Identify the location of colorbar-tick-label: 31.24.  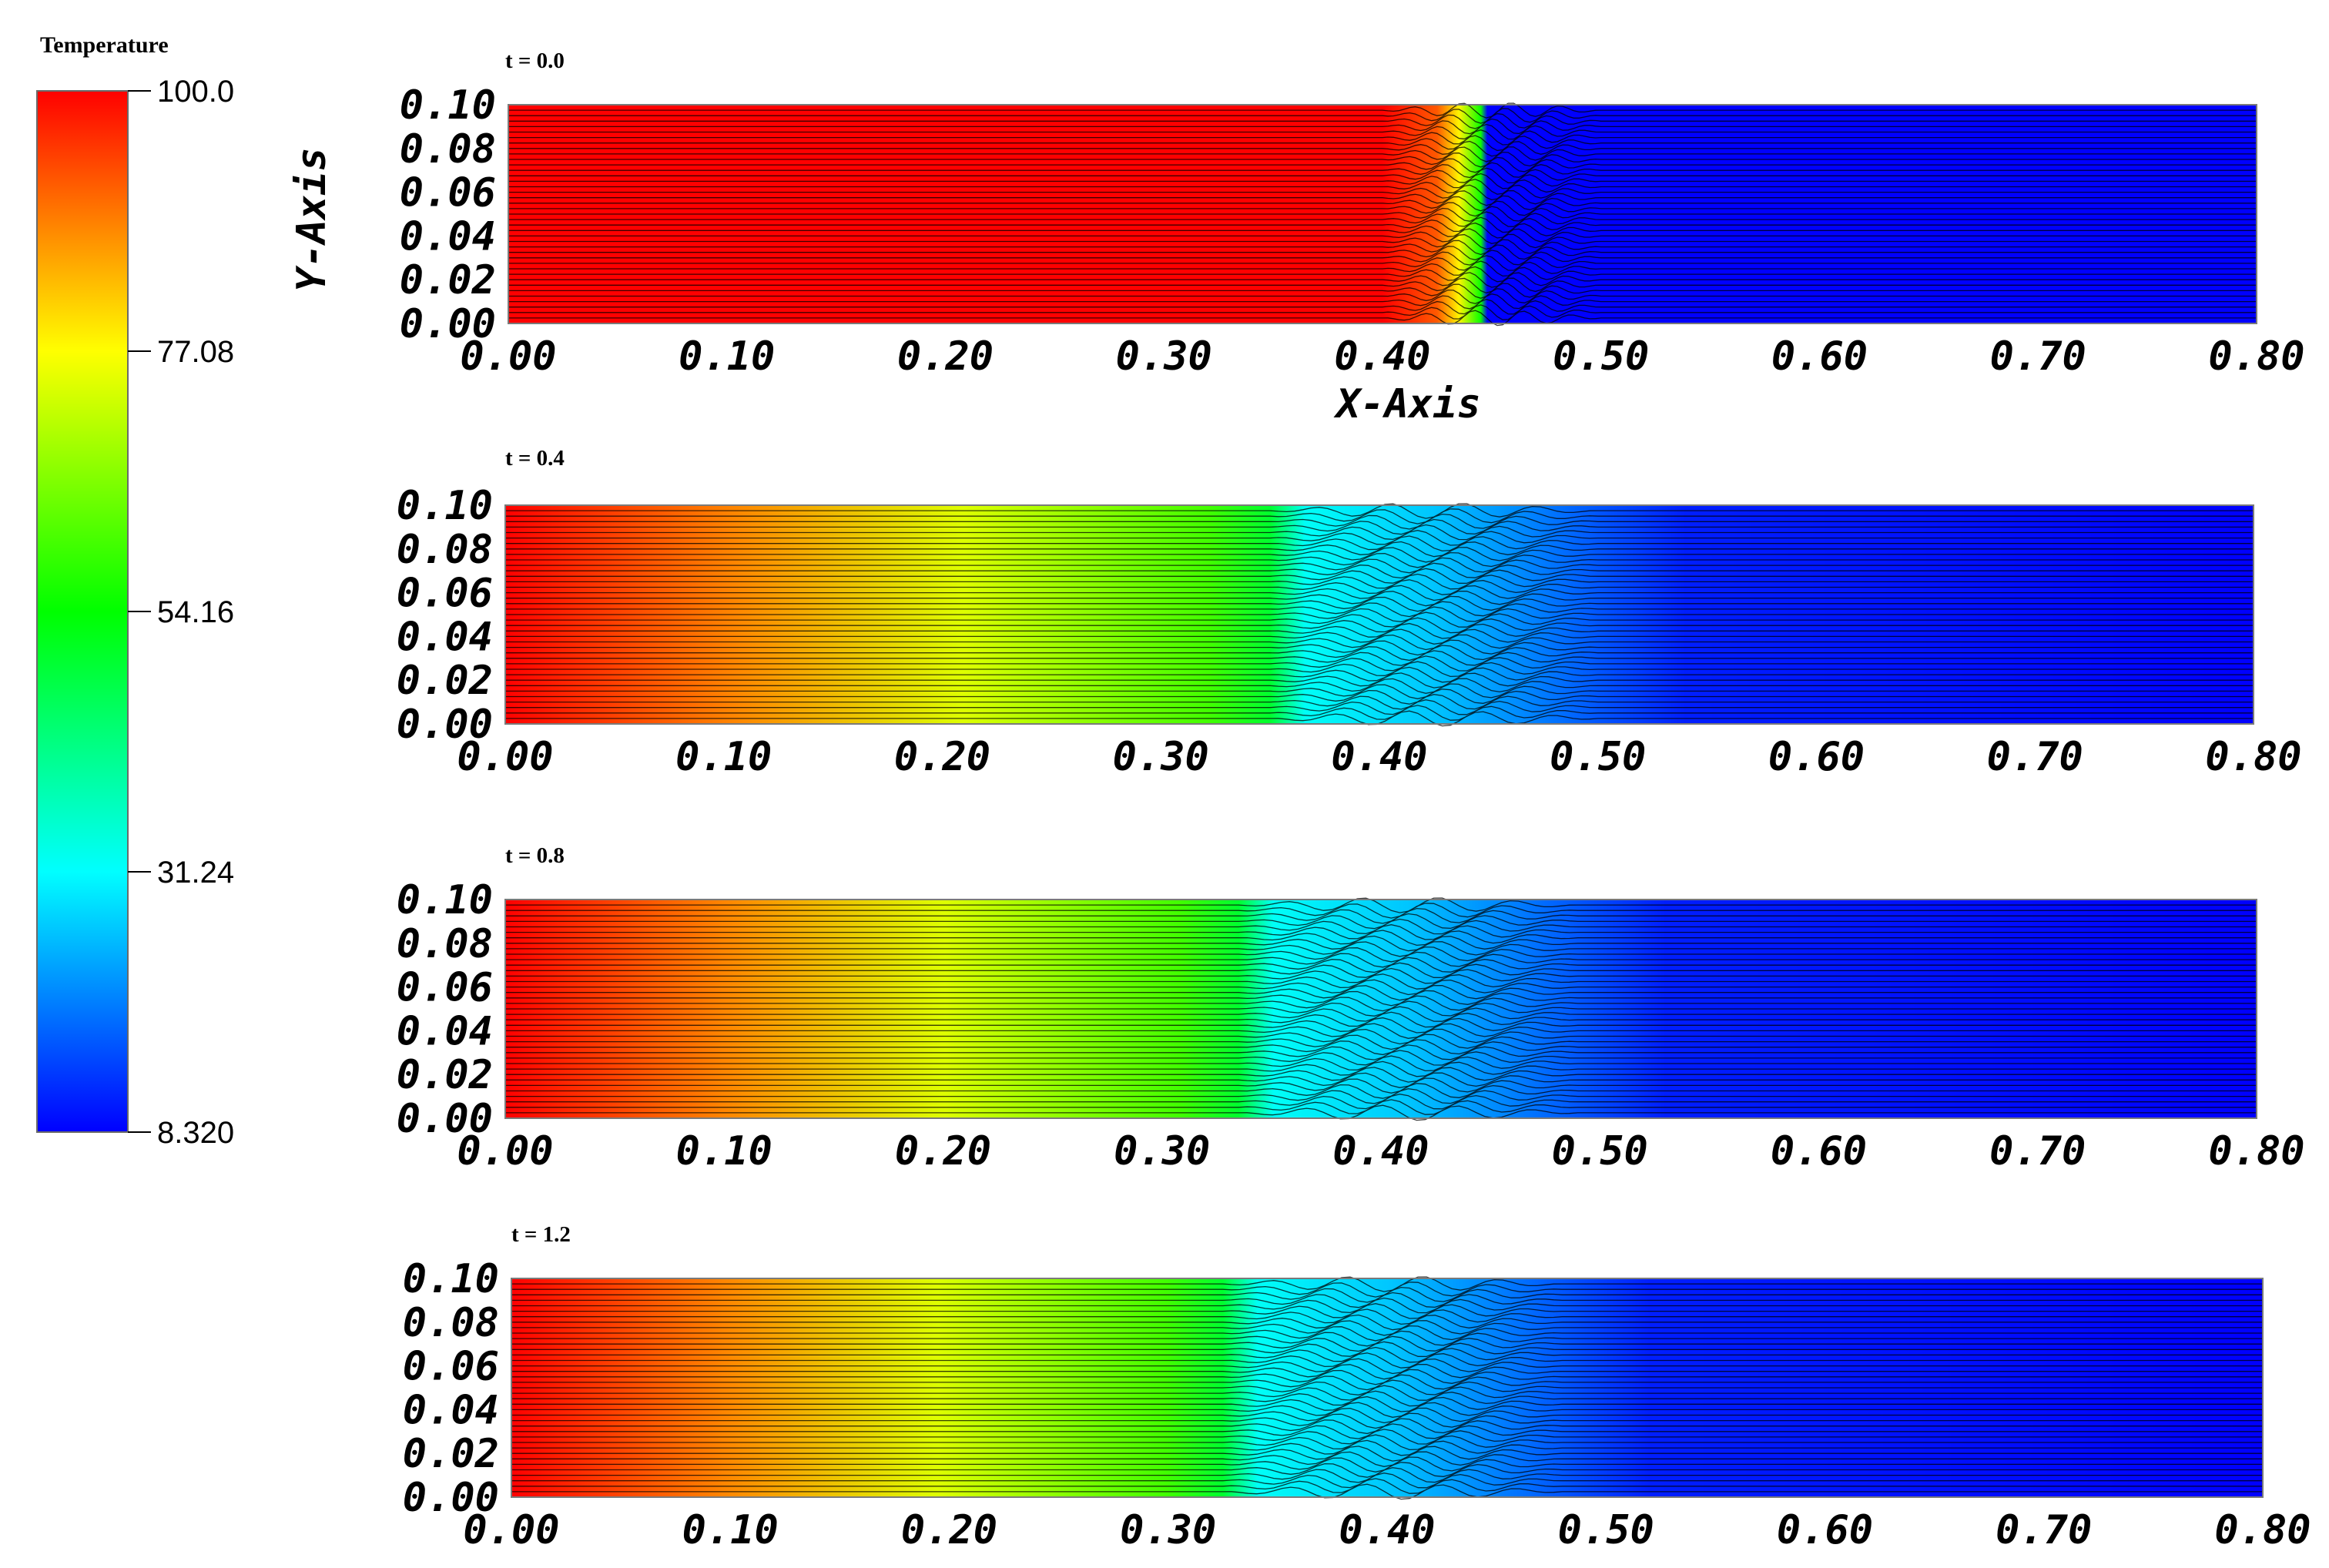
(195, 873).